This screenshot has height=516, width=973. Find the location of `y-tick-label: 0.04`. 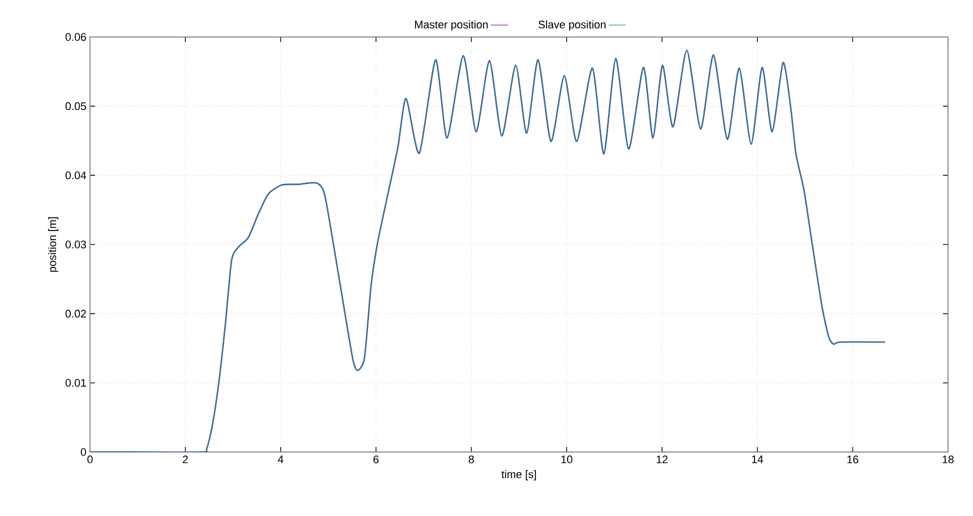

y-tick-label: 0.04 is located at coordinates (76, 175).